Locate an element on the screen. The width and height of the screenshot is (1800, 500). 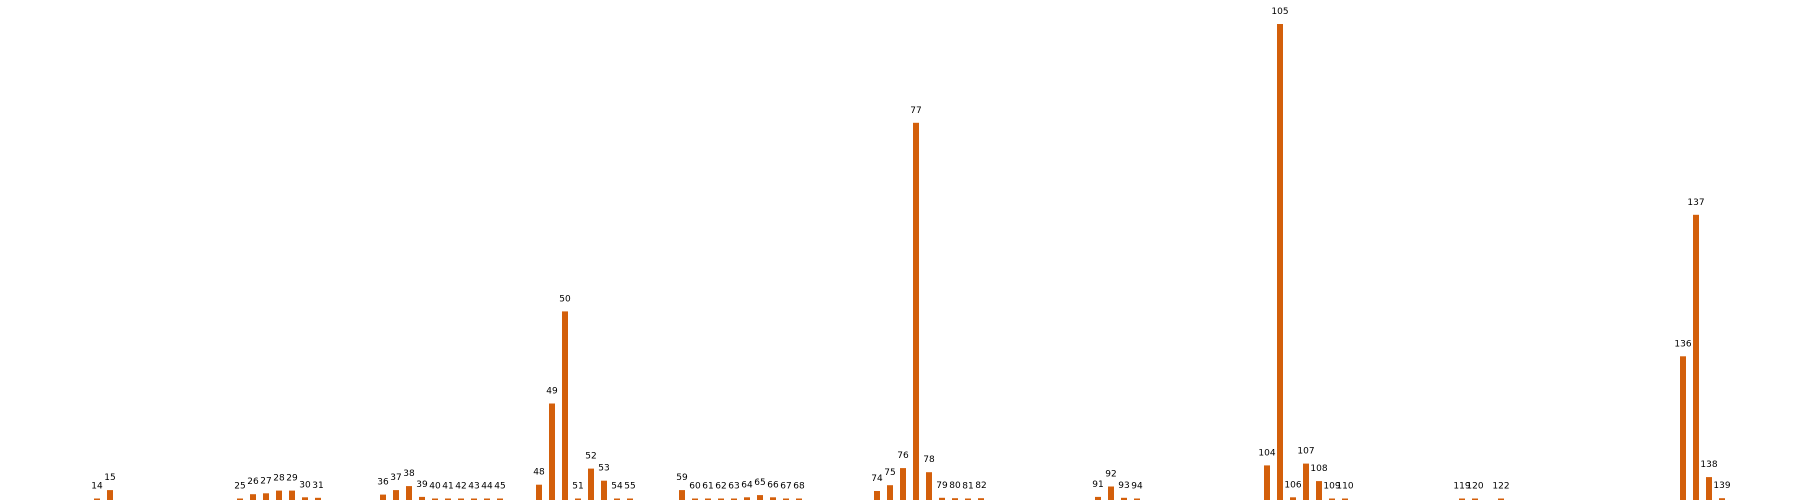
data-label-122: 122 is located at coordinates (1500, 487).